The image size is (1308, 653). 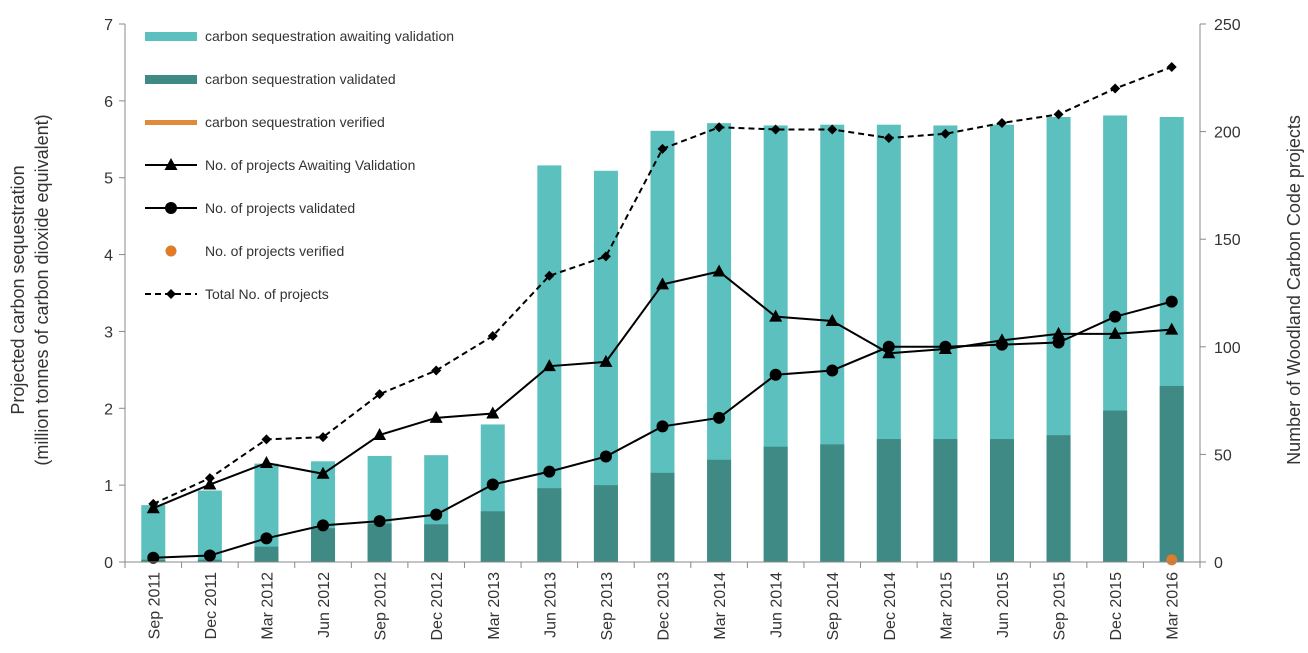 I want to click on point-total-no-of-projects-dec-2013, so click(x=662, y=148).